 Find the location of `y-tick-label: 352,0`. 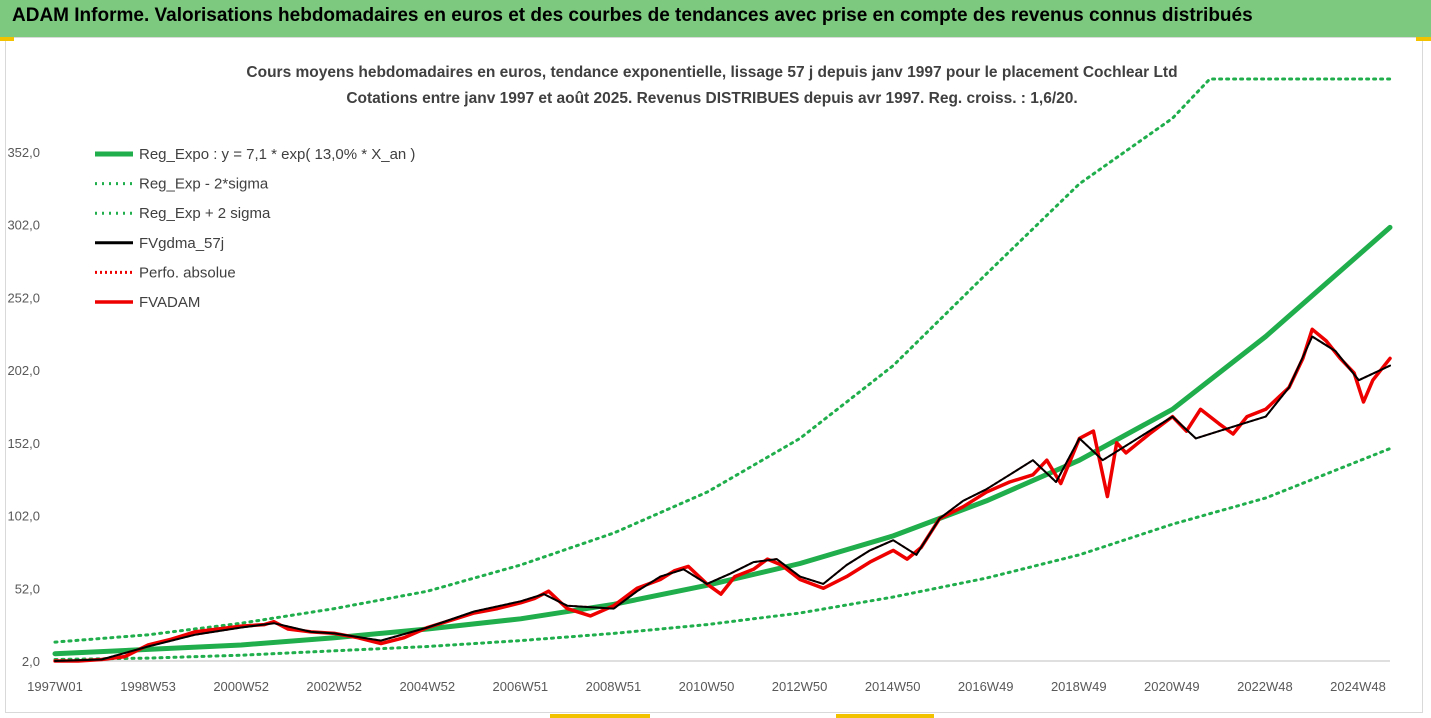

y-tick-label: 352,0 is located at coordinates (23, 152).